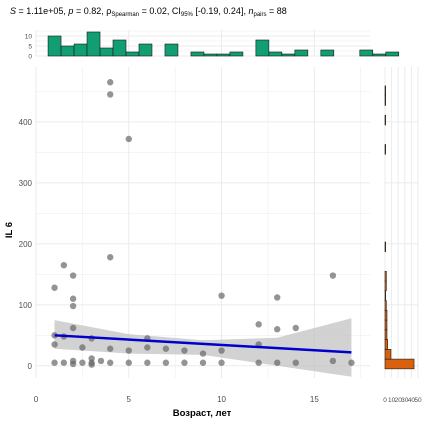  What do you see at coordinates (125, 15) in the screenshot?
I see `subtitle-rho-sub: Spearman` at bounding box center [125, 15].